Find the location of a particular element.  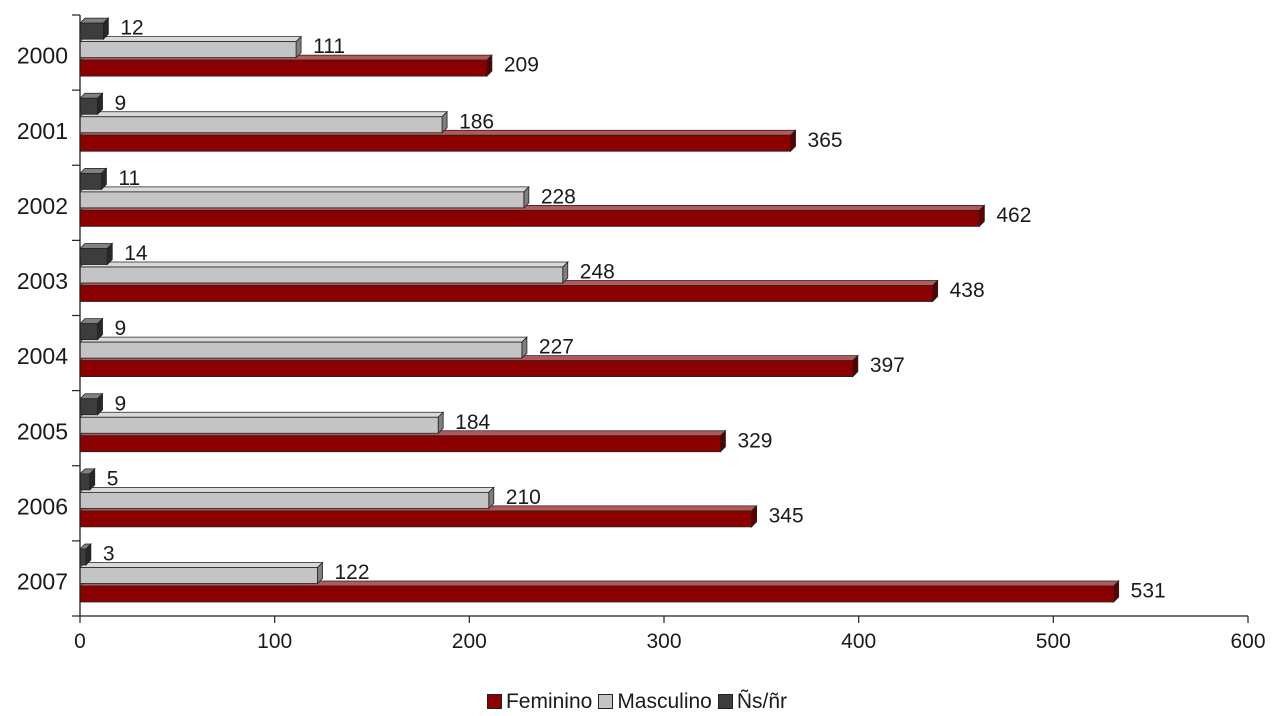

legend-item: Masculino is located at coordinates (655, 702).